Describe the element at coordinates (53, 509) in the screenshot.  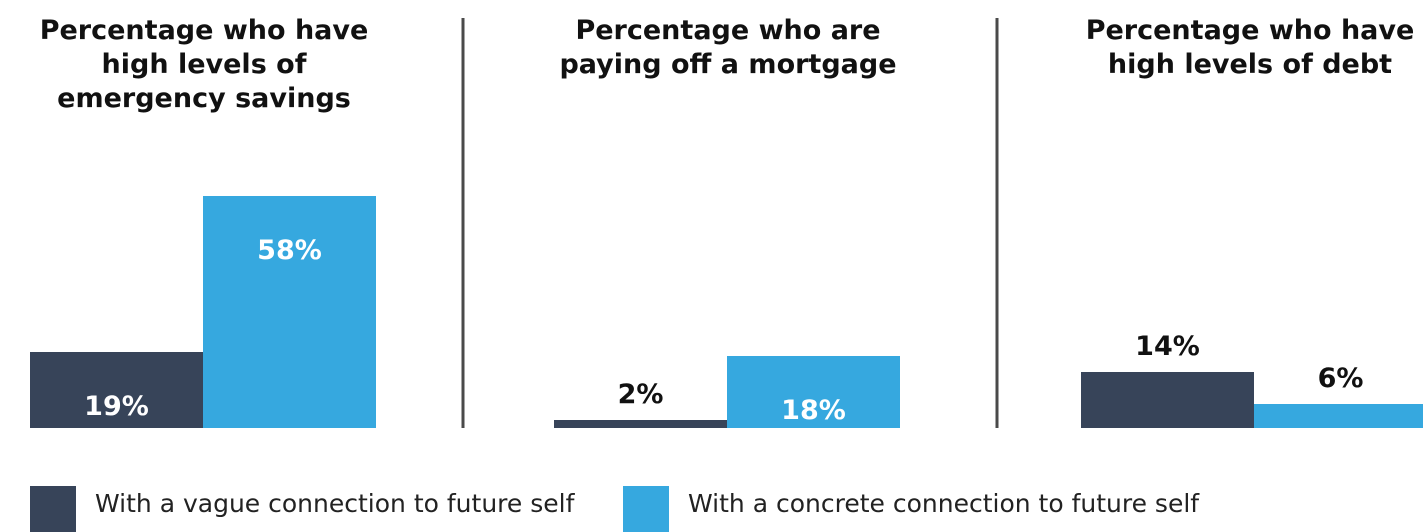
I see `legend-swatch-vague` at that location.